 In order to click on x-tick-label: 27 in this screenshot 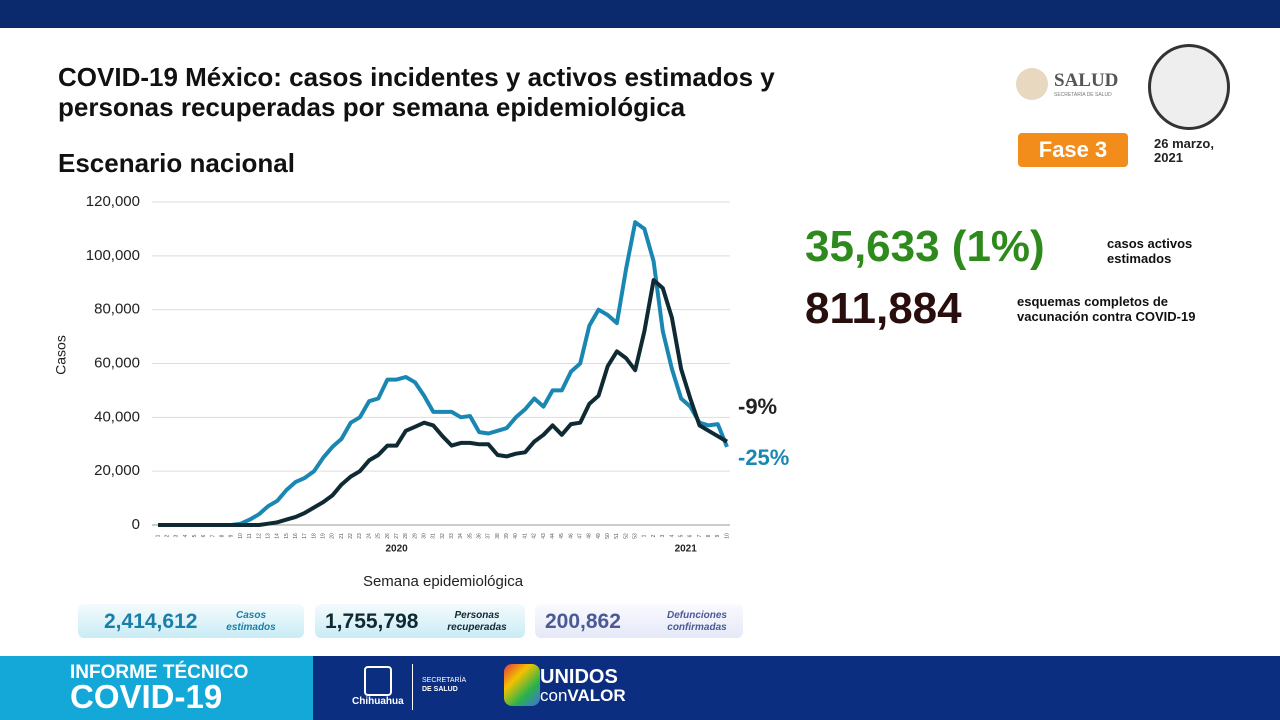, I will do `click(397, 536)`.